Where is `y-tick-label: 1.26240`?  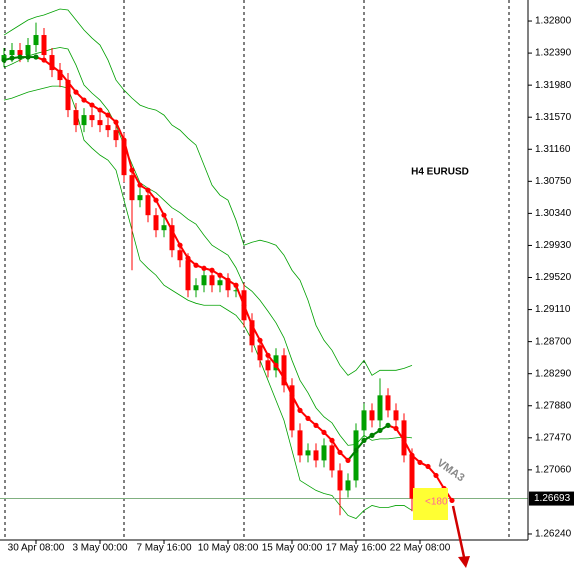 y-tick-label: 1.26240 is located at coordinates (553, 534).